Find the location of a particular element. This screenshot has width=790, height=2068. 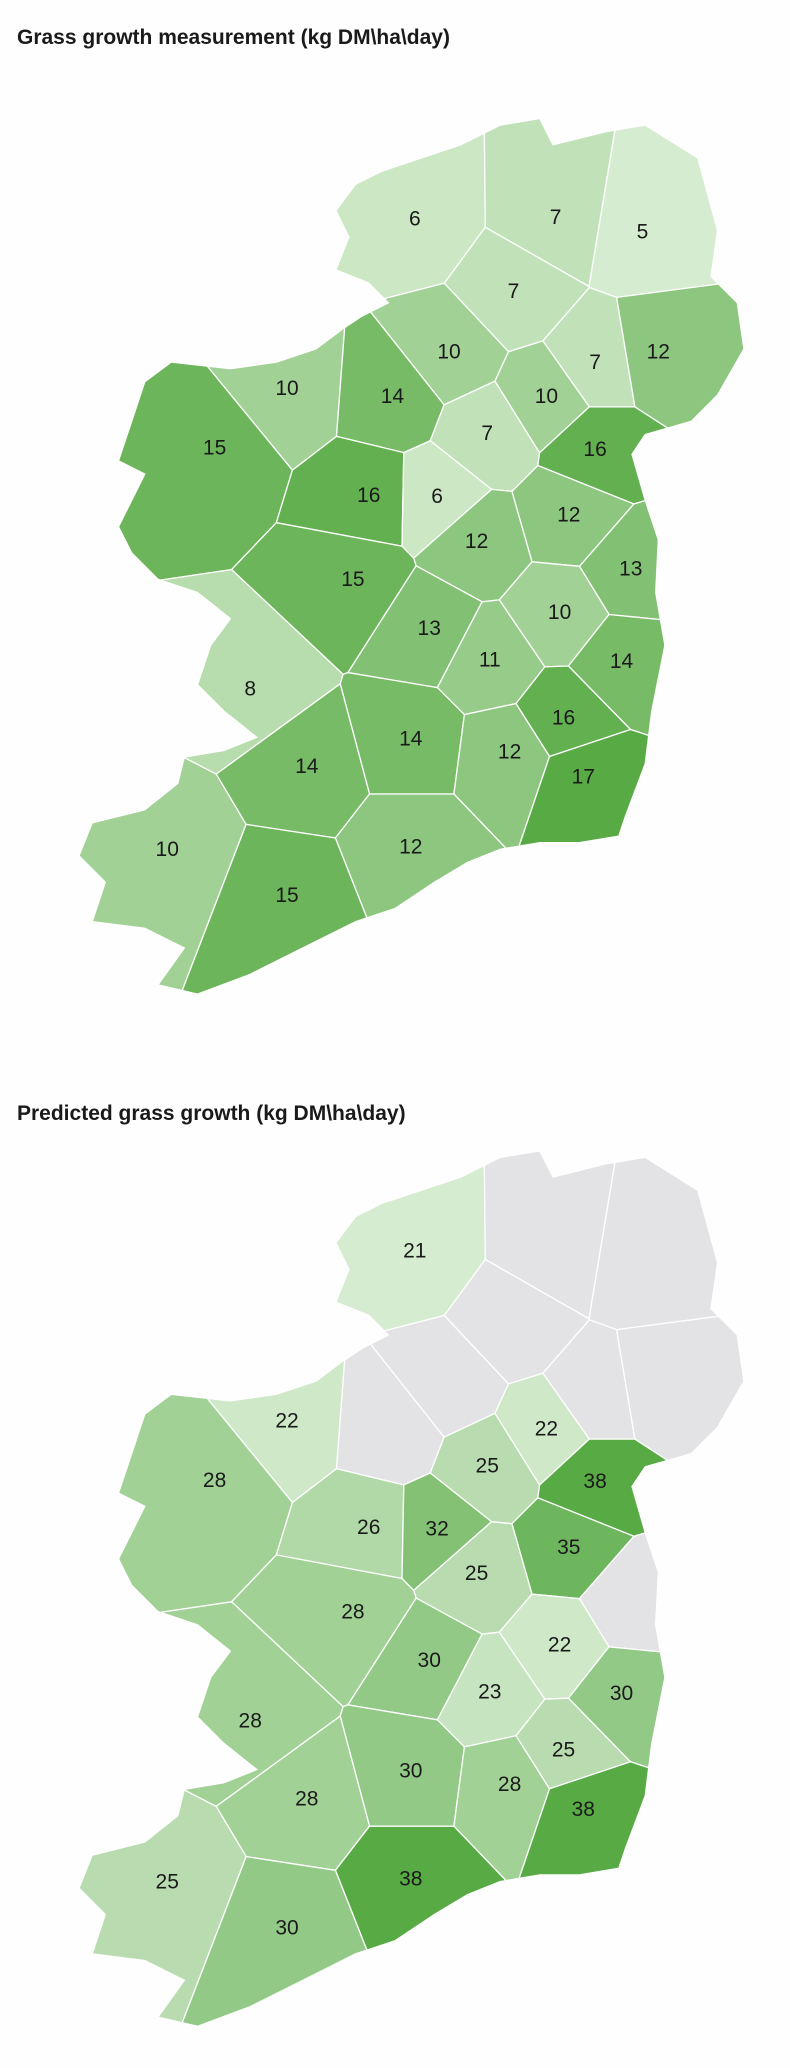

region-value-label: 23 is located at coordinates (489, 1692).